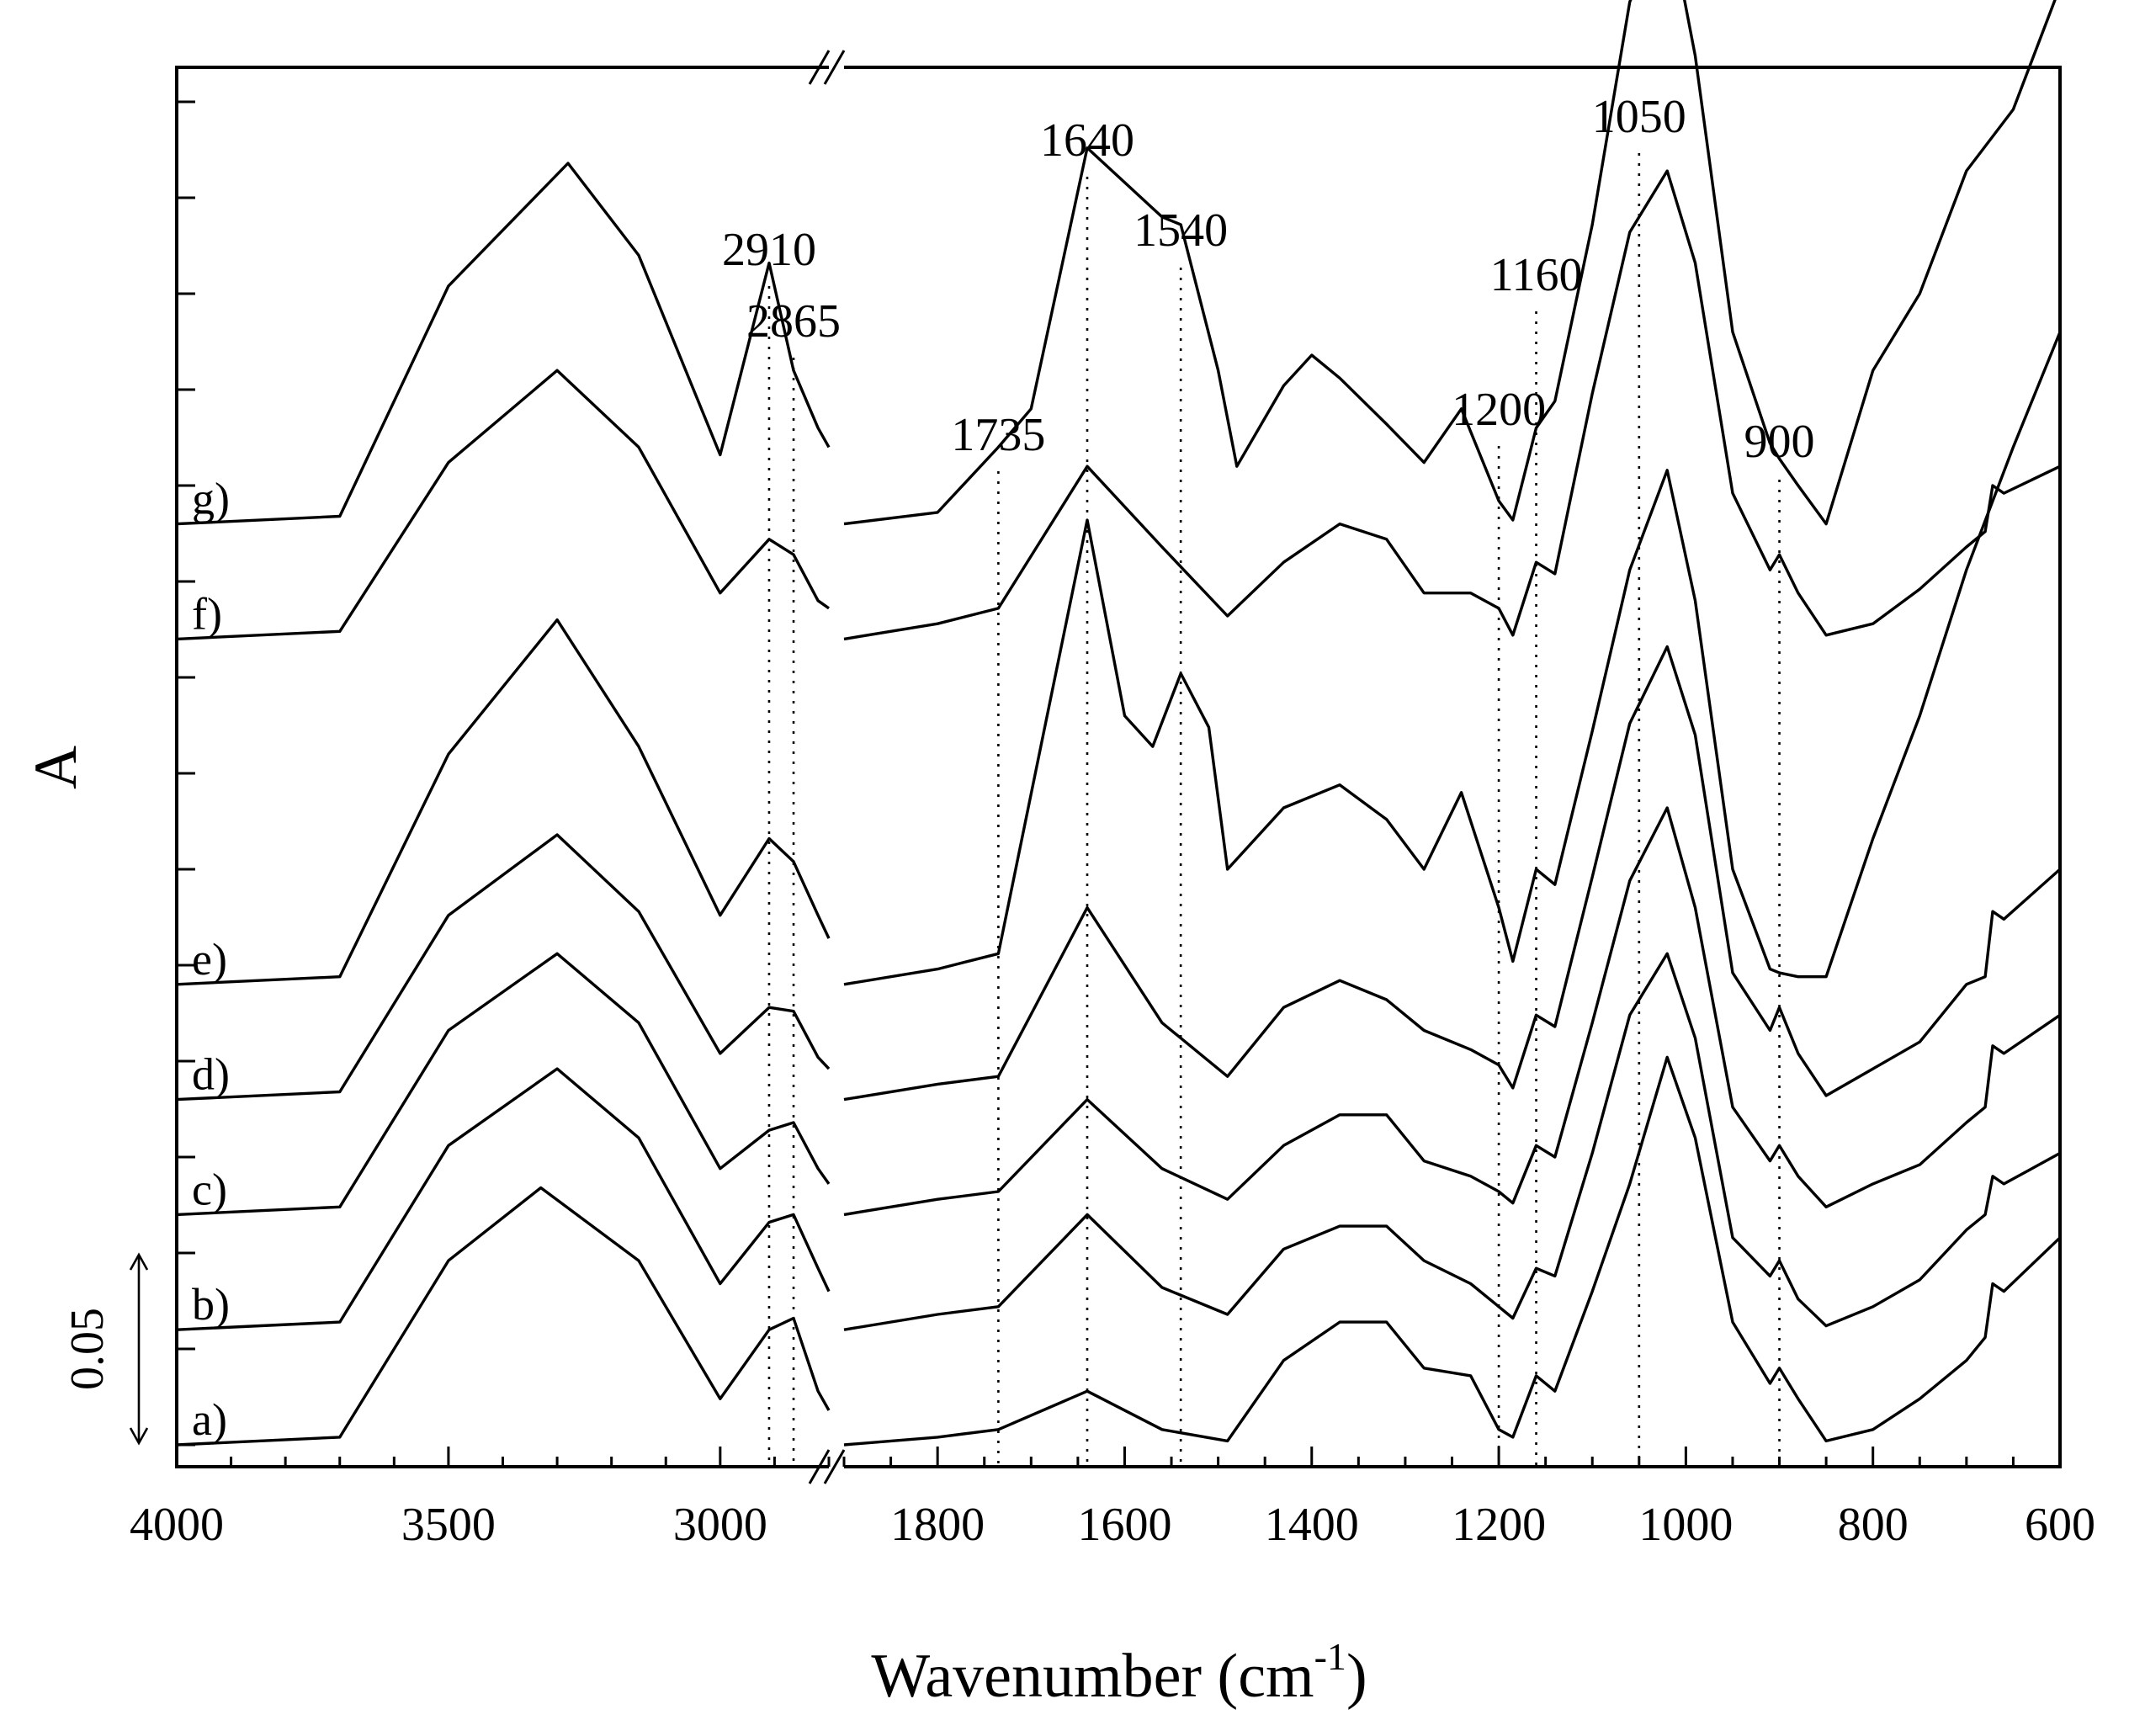 The image size is (2145, 1736). Describe the element at coordinates (1685, 1525) in the screenshot. I see `x-tick-label-1000: 1000` at that location.